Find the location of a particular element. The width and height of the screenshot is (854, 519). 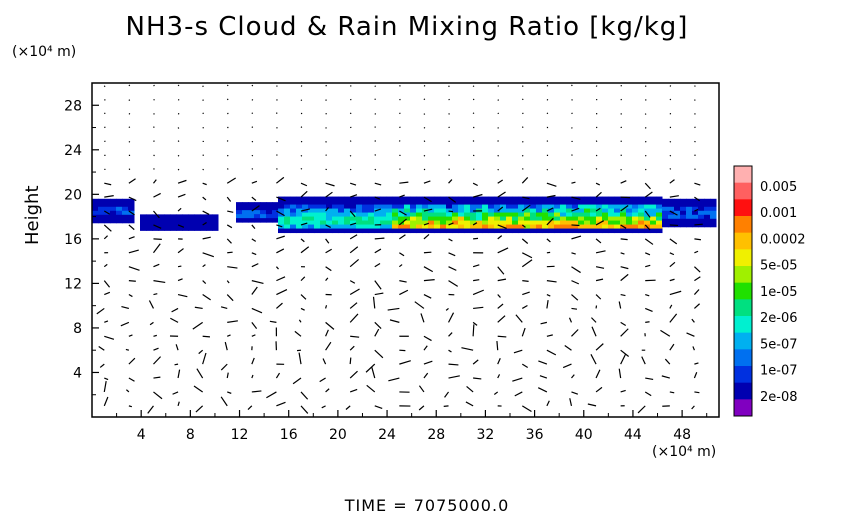

colorbar-label: 0.001 is located at coordinates (778, 213).